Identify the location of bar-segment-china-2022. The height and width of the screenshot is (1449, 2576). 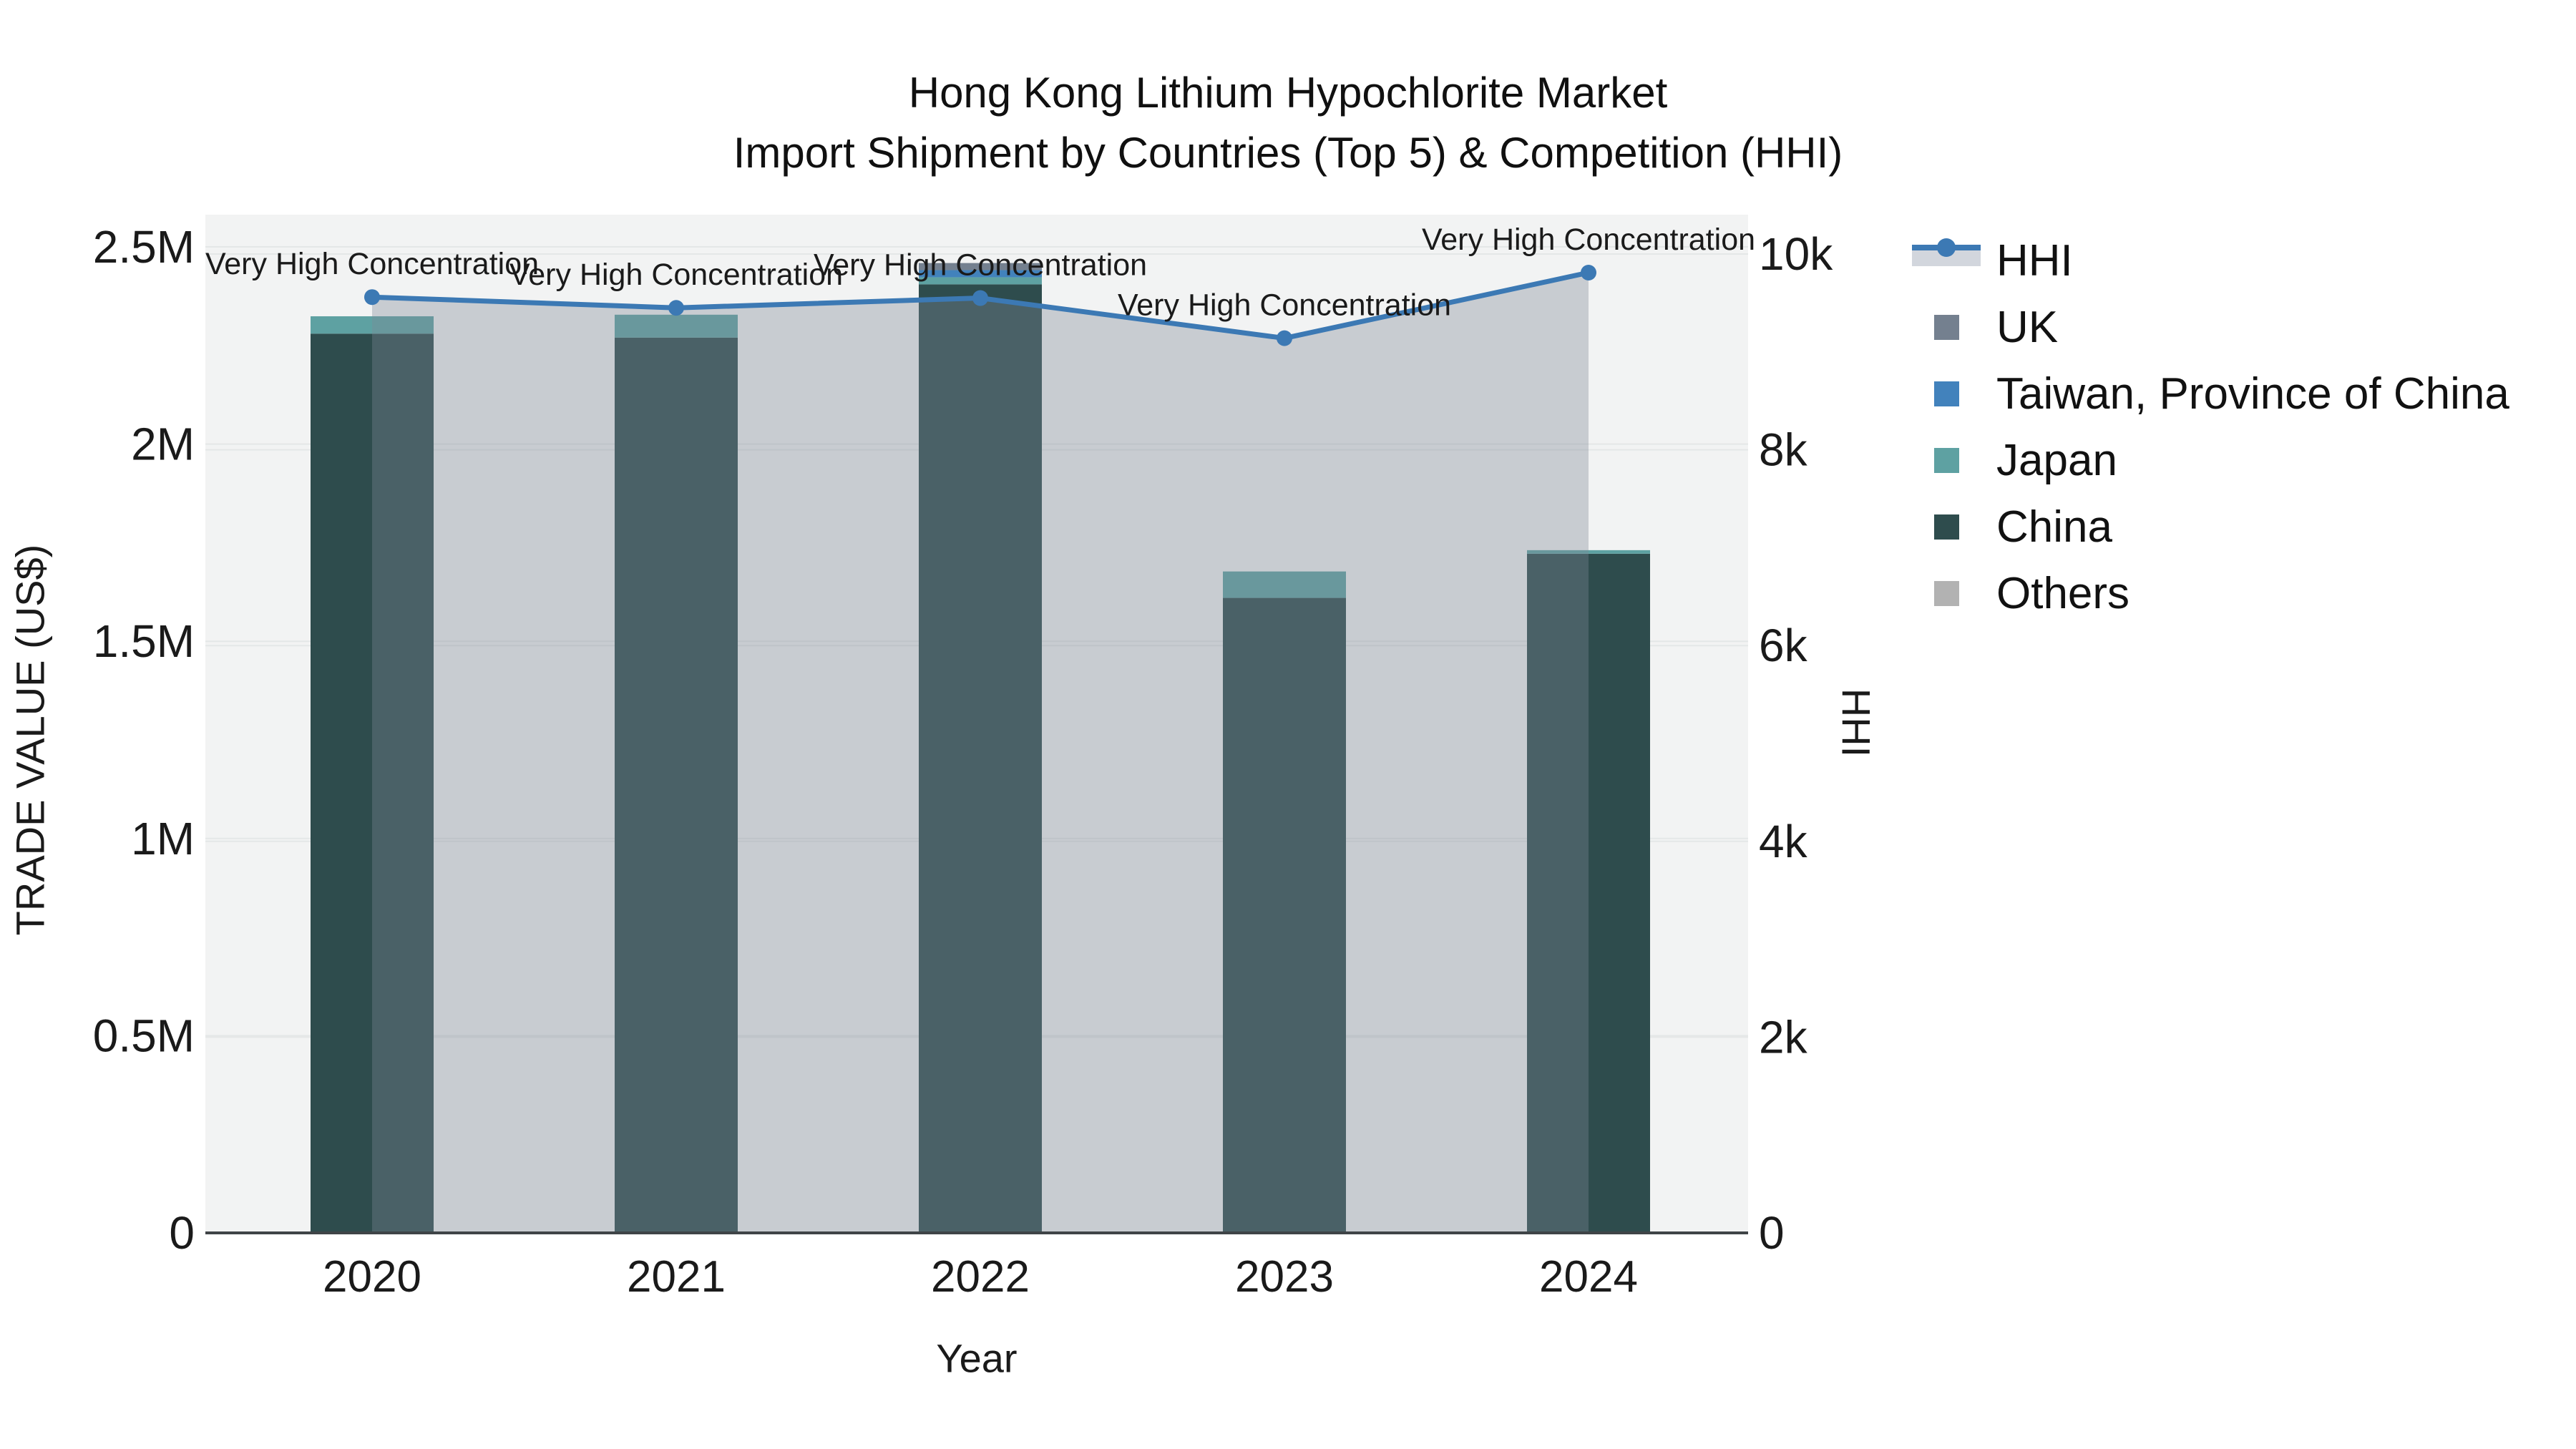
(981, 758).